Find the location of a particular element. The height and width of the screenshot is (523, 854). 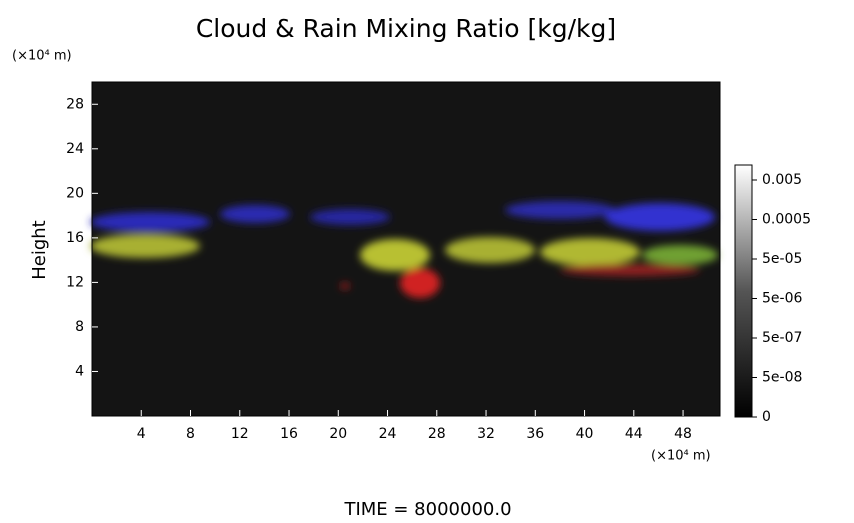

colorbar-tick-label: 0.0005 is located at coordinates (786, 220).